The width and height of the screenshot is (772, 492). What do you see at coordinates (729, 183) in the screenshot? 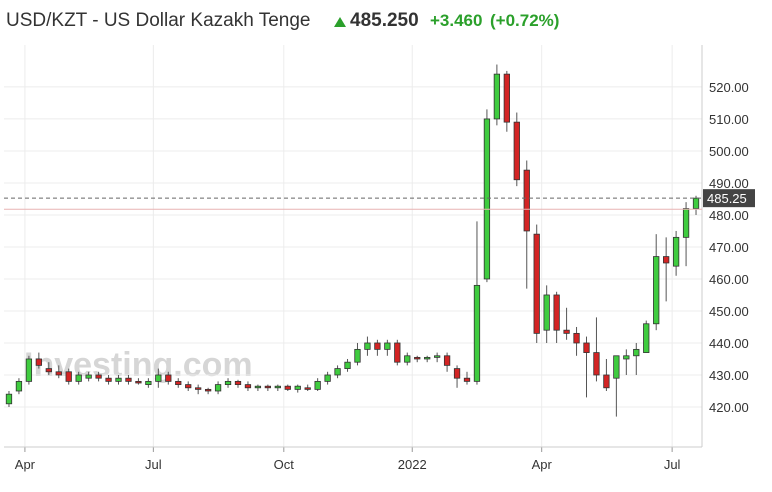
I see `y-tick-label: 490.00` at bounding box center [729, 183].